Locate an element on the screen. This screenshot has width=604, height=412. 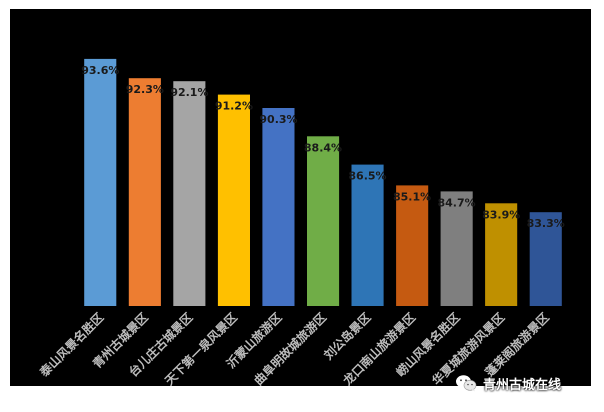
bar-value-label: 88.4% is located at coordinates (323, 147).